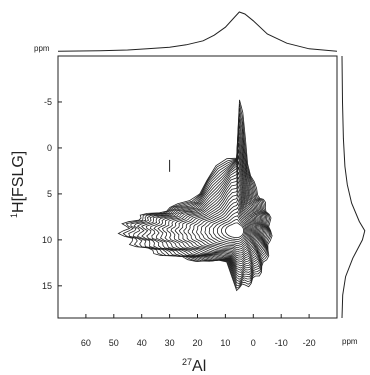 This screenshot has height=375, width=370. What do you see at coordinates (350, 341) in the screenshot?
I see `x-unit-label: ppm` at bounding box center [350, 341].